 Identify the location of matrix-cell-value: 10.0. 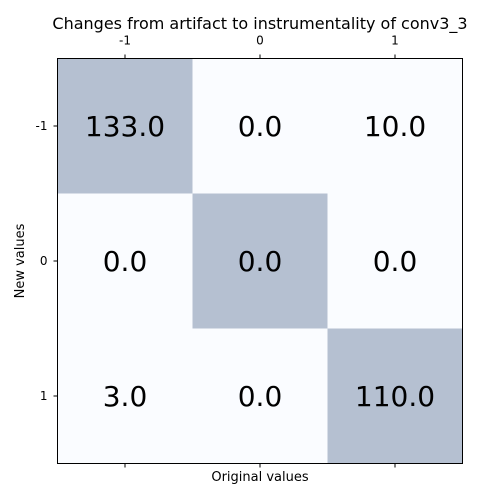
(395, 126).